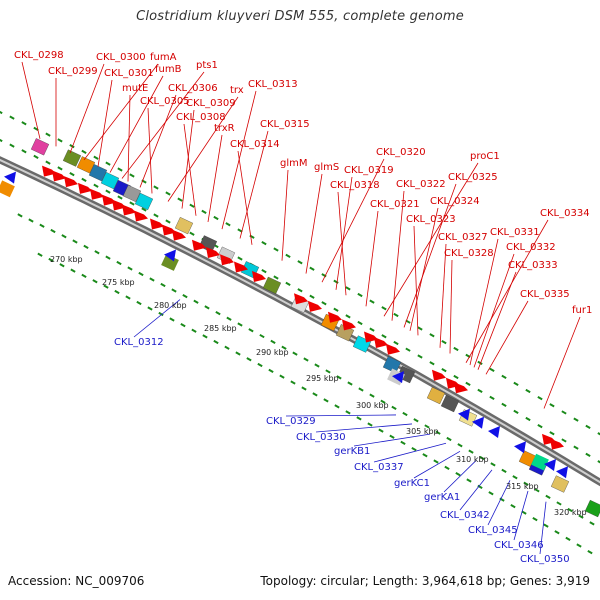 The image size is (600, 600). What do you see at coordinates (255, 144) in the screenshot?
I see `forward-gene-label: CKL_0314` at bounding box center [255, 144].